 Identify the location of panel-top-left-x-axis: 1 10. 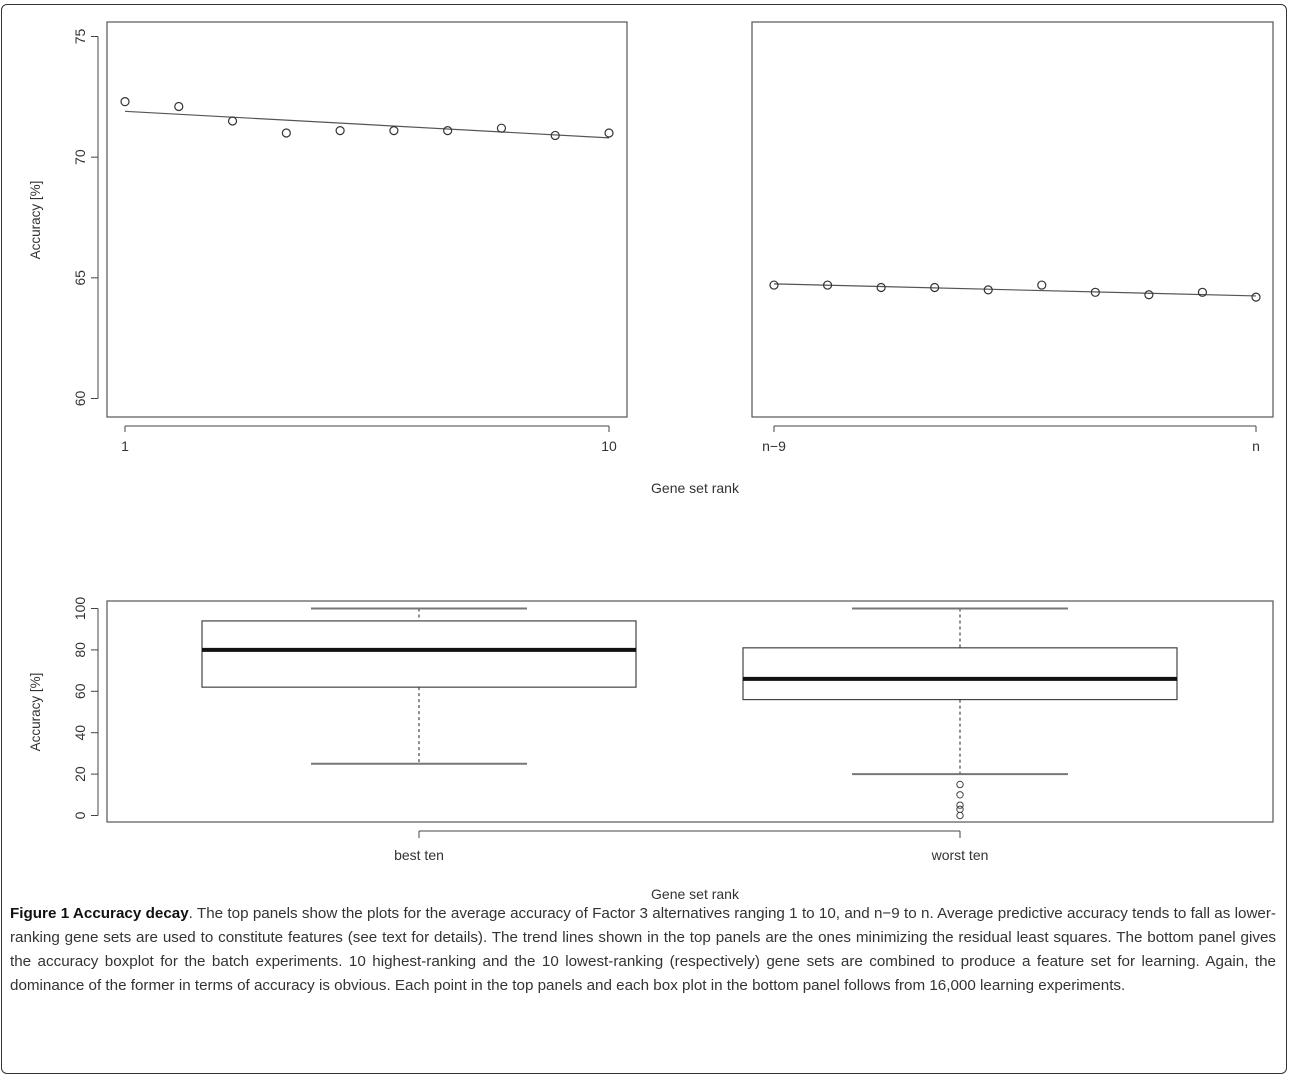
(369, 439).